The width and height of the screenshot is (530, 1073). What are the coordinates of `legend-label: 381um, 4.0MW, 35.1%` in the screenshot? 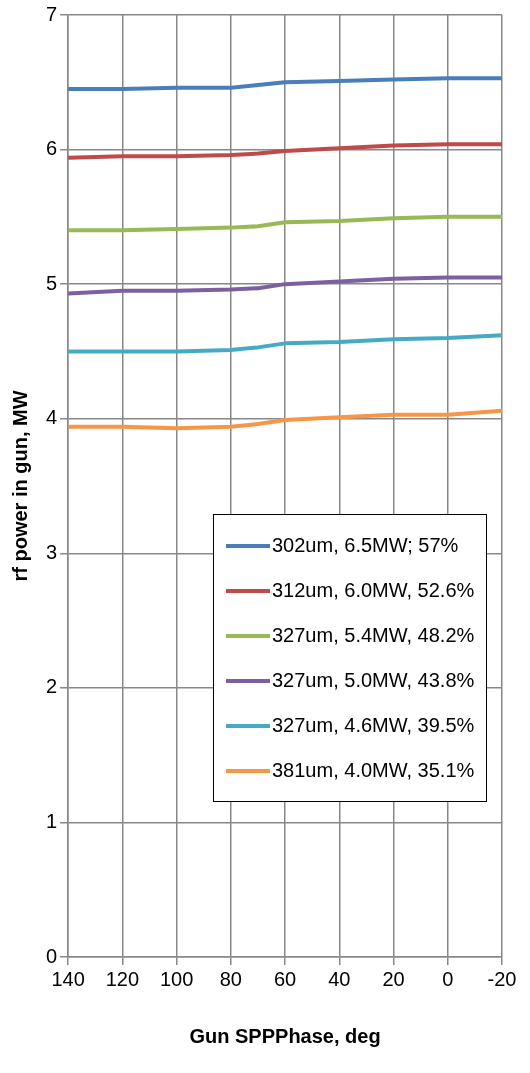 It's located at (373, 771).